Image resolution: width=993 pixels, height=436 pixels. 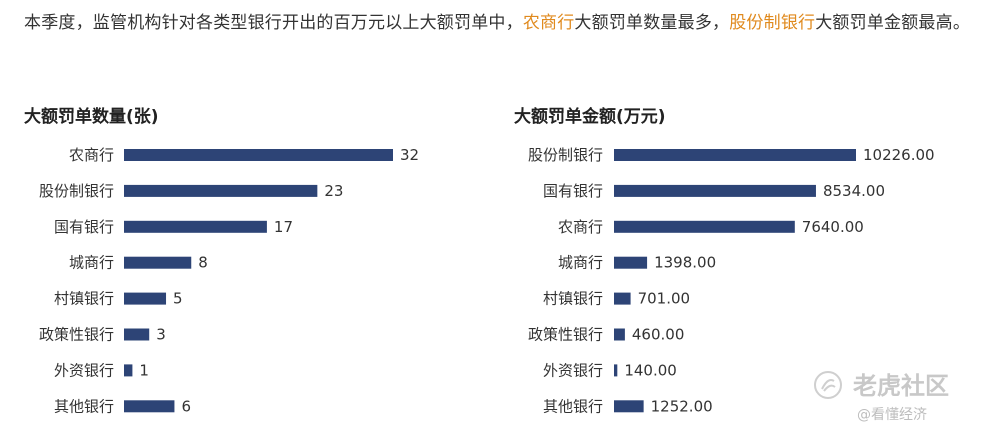 I want to click on intro-text-1: 本季度，监管机构针对各类型银行开出的百万元以上大额罚单中，, so click(x=273, y=23).